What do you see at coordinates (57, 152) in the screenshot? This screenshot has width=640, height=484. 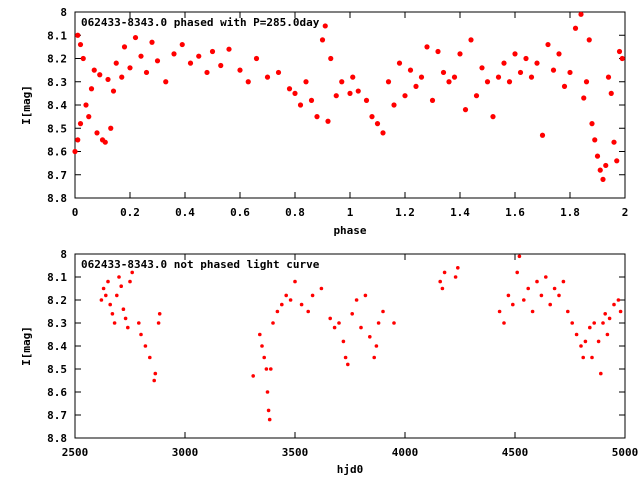 I see `y-tick-label: 8.6` at bounding box center [57, 152].